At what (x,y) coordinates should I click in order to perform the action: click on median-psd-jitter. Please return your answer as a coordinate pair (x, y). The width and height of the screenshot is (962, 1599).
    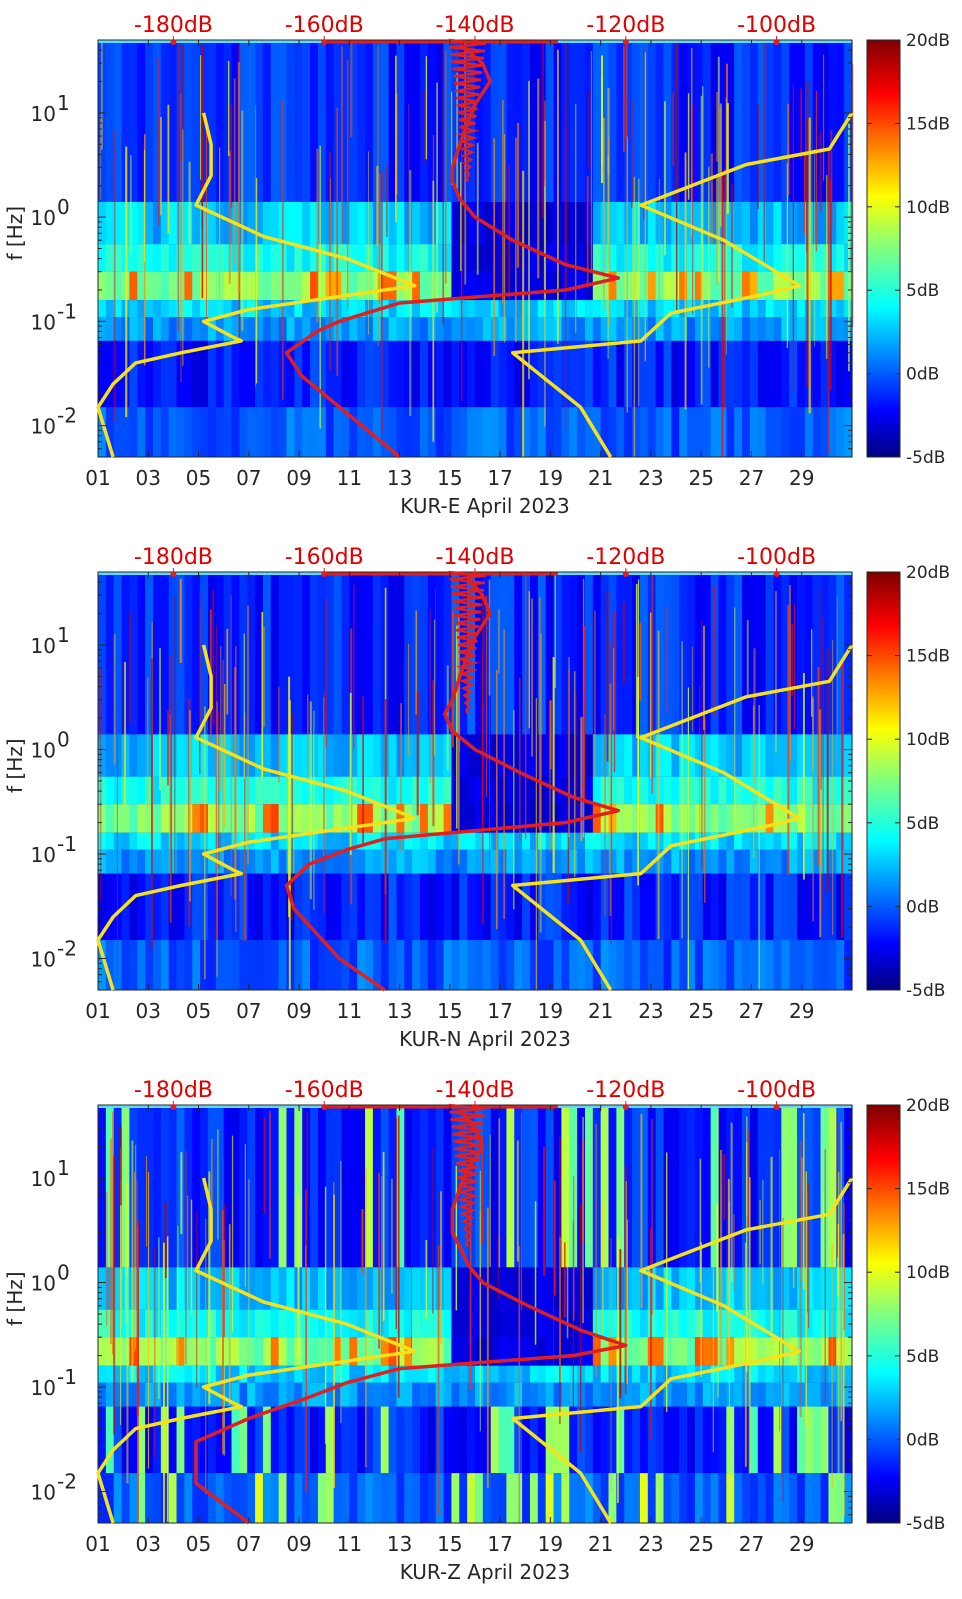
    Looking at the image, I should click on (467, 1175).